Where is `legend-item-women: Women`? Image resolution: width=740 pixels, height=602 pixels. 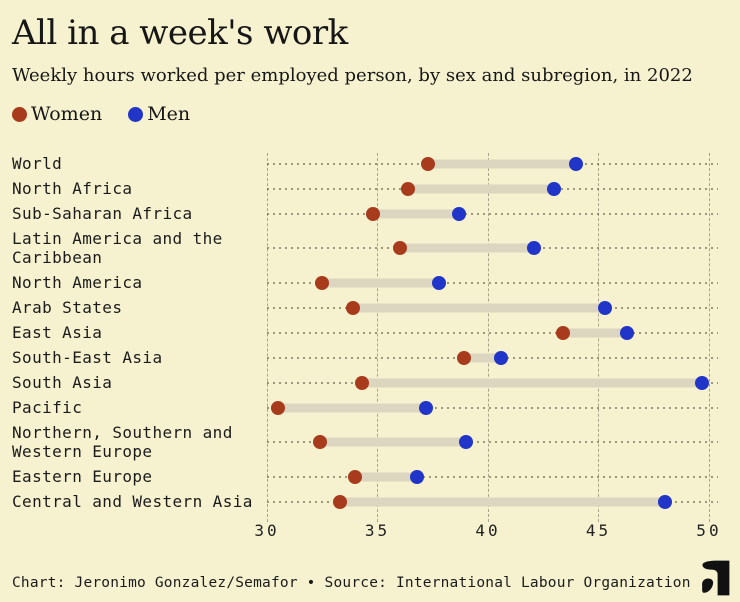 legend-item-women: Women is located at coordinates (57, 114).